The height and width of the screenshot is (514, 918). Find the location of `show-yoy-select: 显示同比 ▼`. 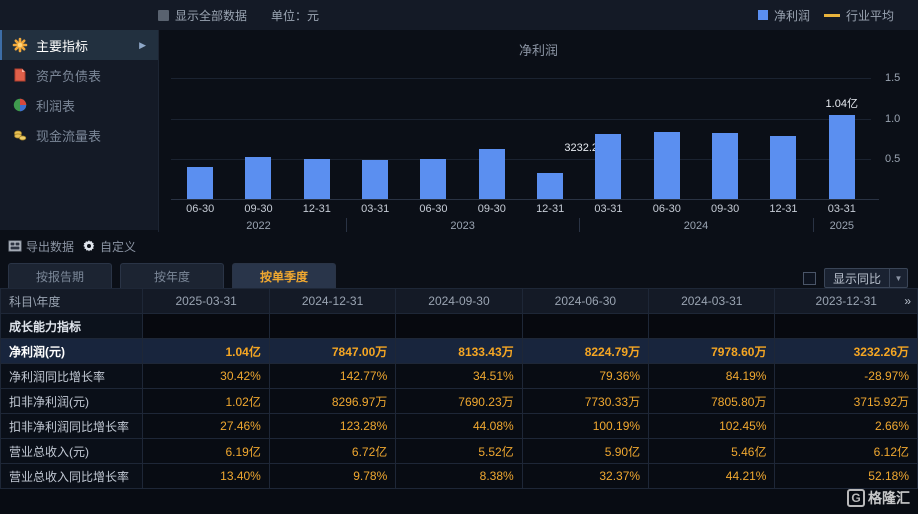

show-yoy-select: 显示同比 ▼ is located at coordinates (865, 278).